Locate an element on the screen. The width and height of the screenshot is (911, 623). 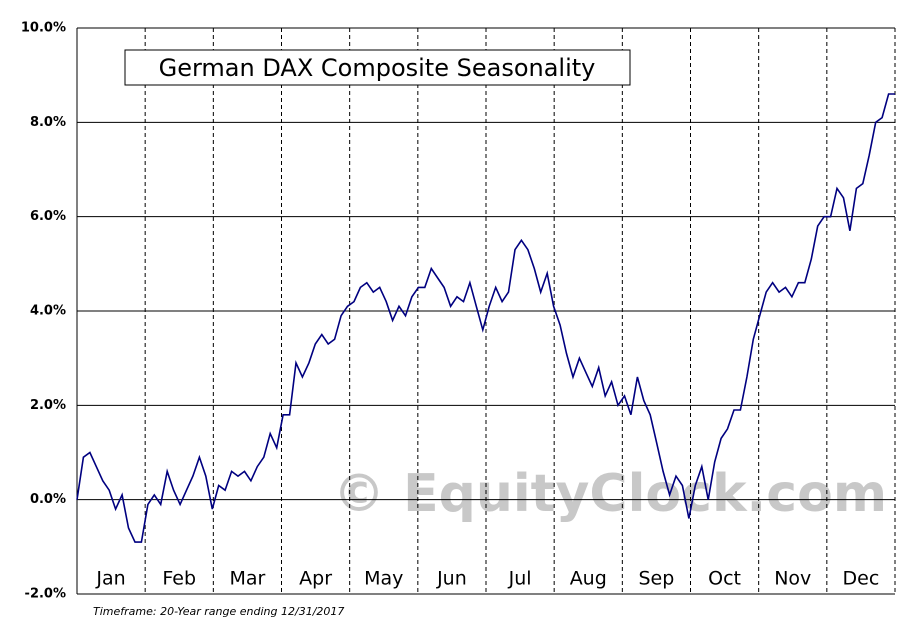
y-tick-label: 0.0% is located at coordinates (48, 499).